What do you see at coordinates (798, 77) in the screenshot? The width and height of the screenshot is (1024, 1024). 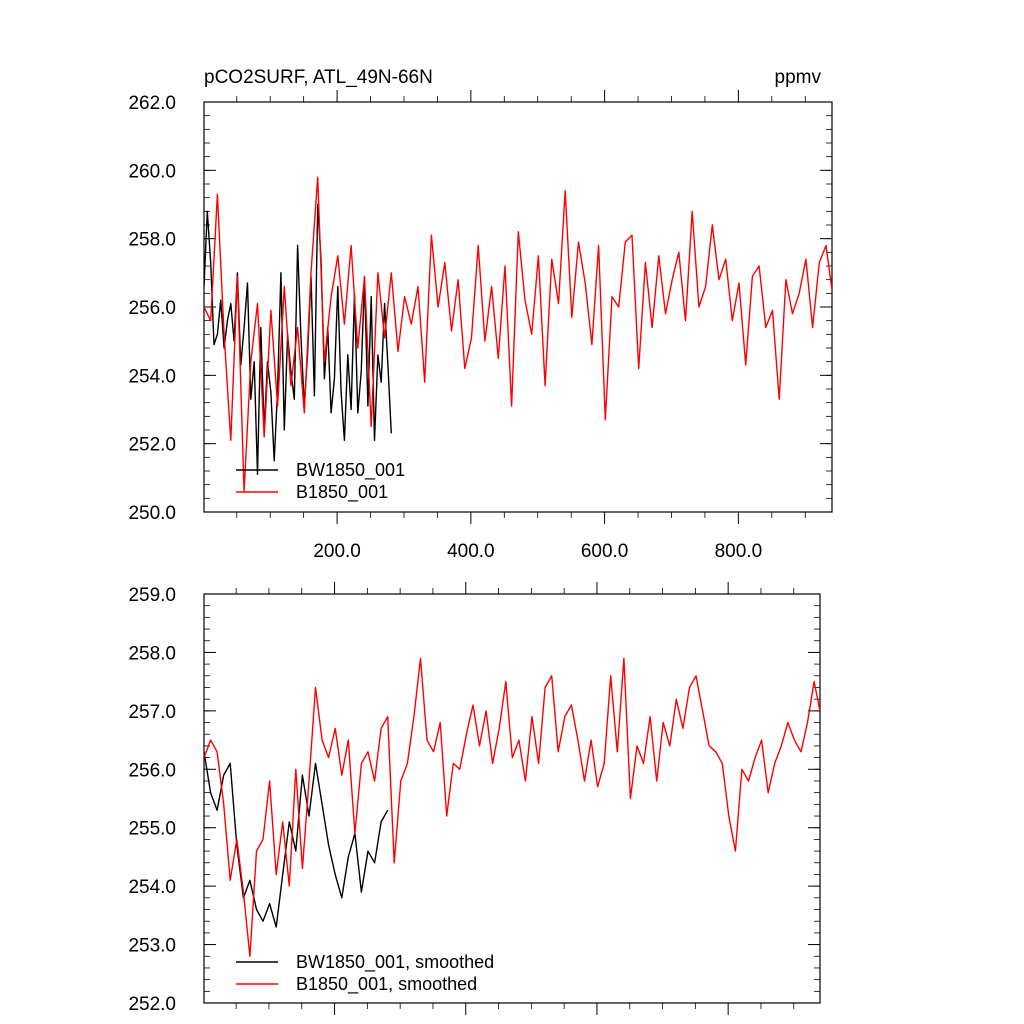 I see `units-label: ppmv` at bounding box center [798, 77].